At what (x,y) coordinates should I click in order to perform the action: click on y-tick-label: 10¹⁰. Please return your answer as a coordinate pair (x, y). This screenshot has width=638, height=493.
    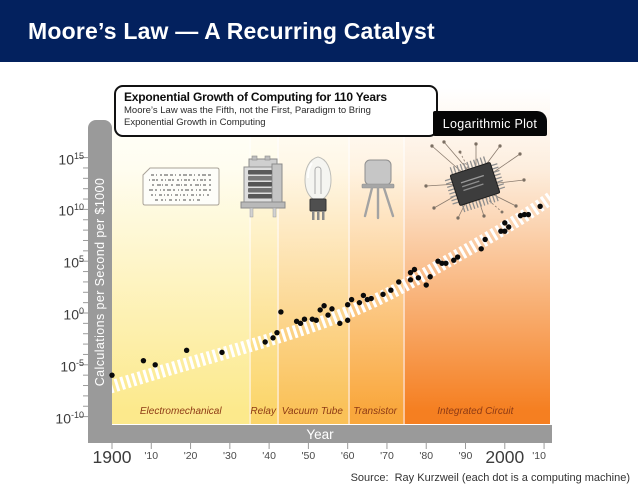
    Looking at the image, I should click on (71, 211).